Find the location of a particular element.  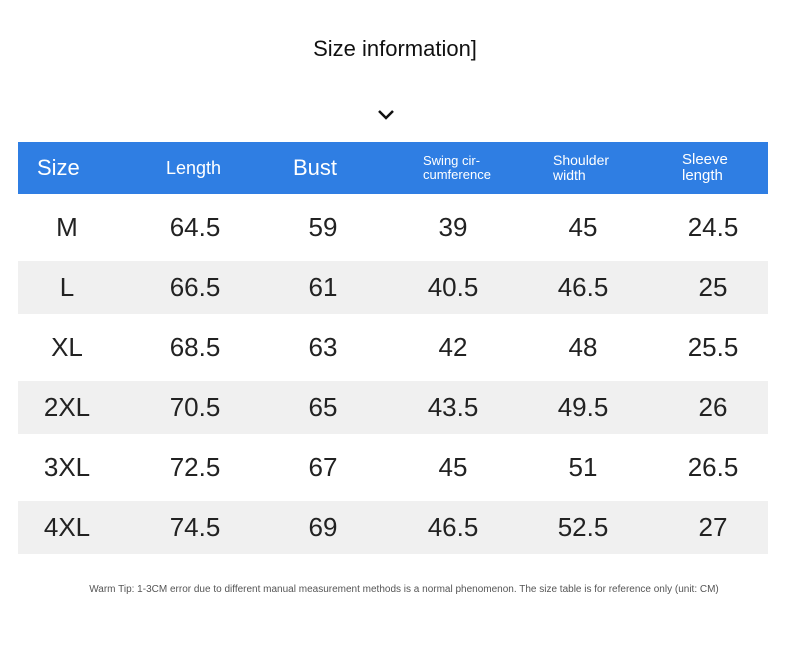

header-cell: Length is located at coordinates (194, 167).